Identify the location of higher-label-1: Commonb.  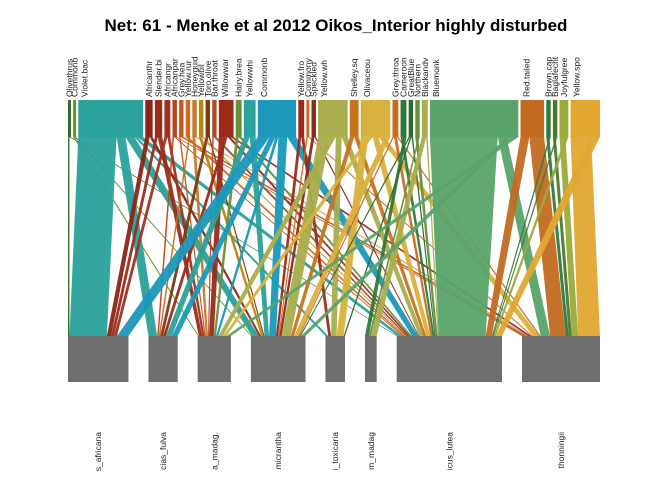
(75, 77).